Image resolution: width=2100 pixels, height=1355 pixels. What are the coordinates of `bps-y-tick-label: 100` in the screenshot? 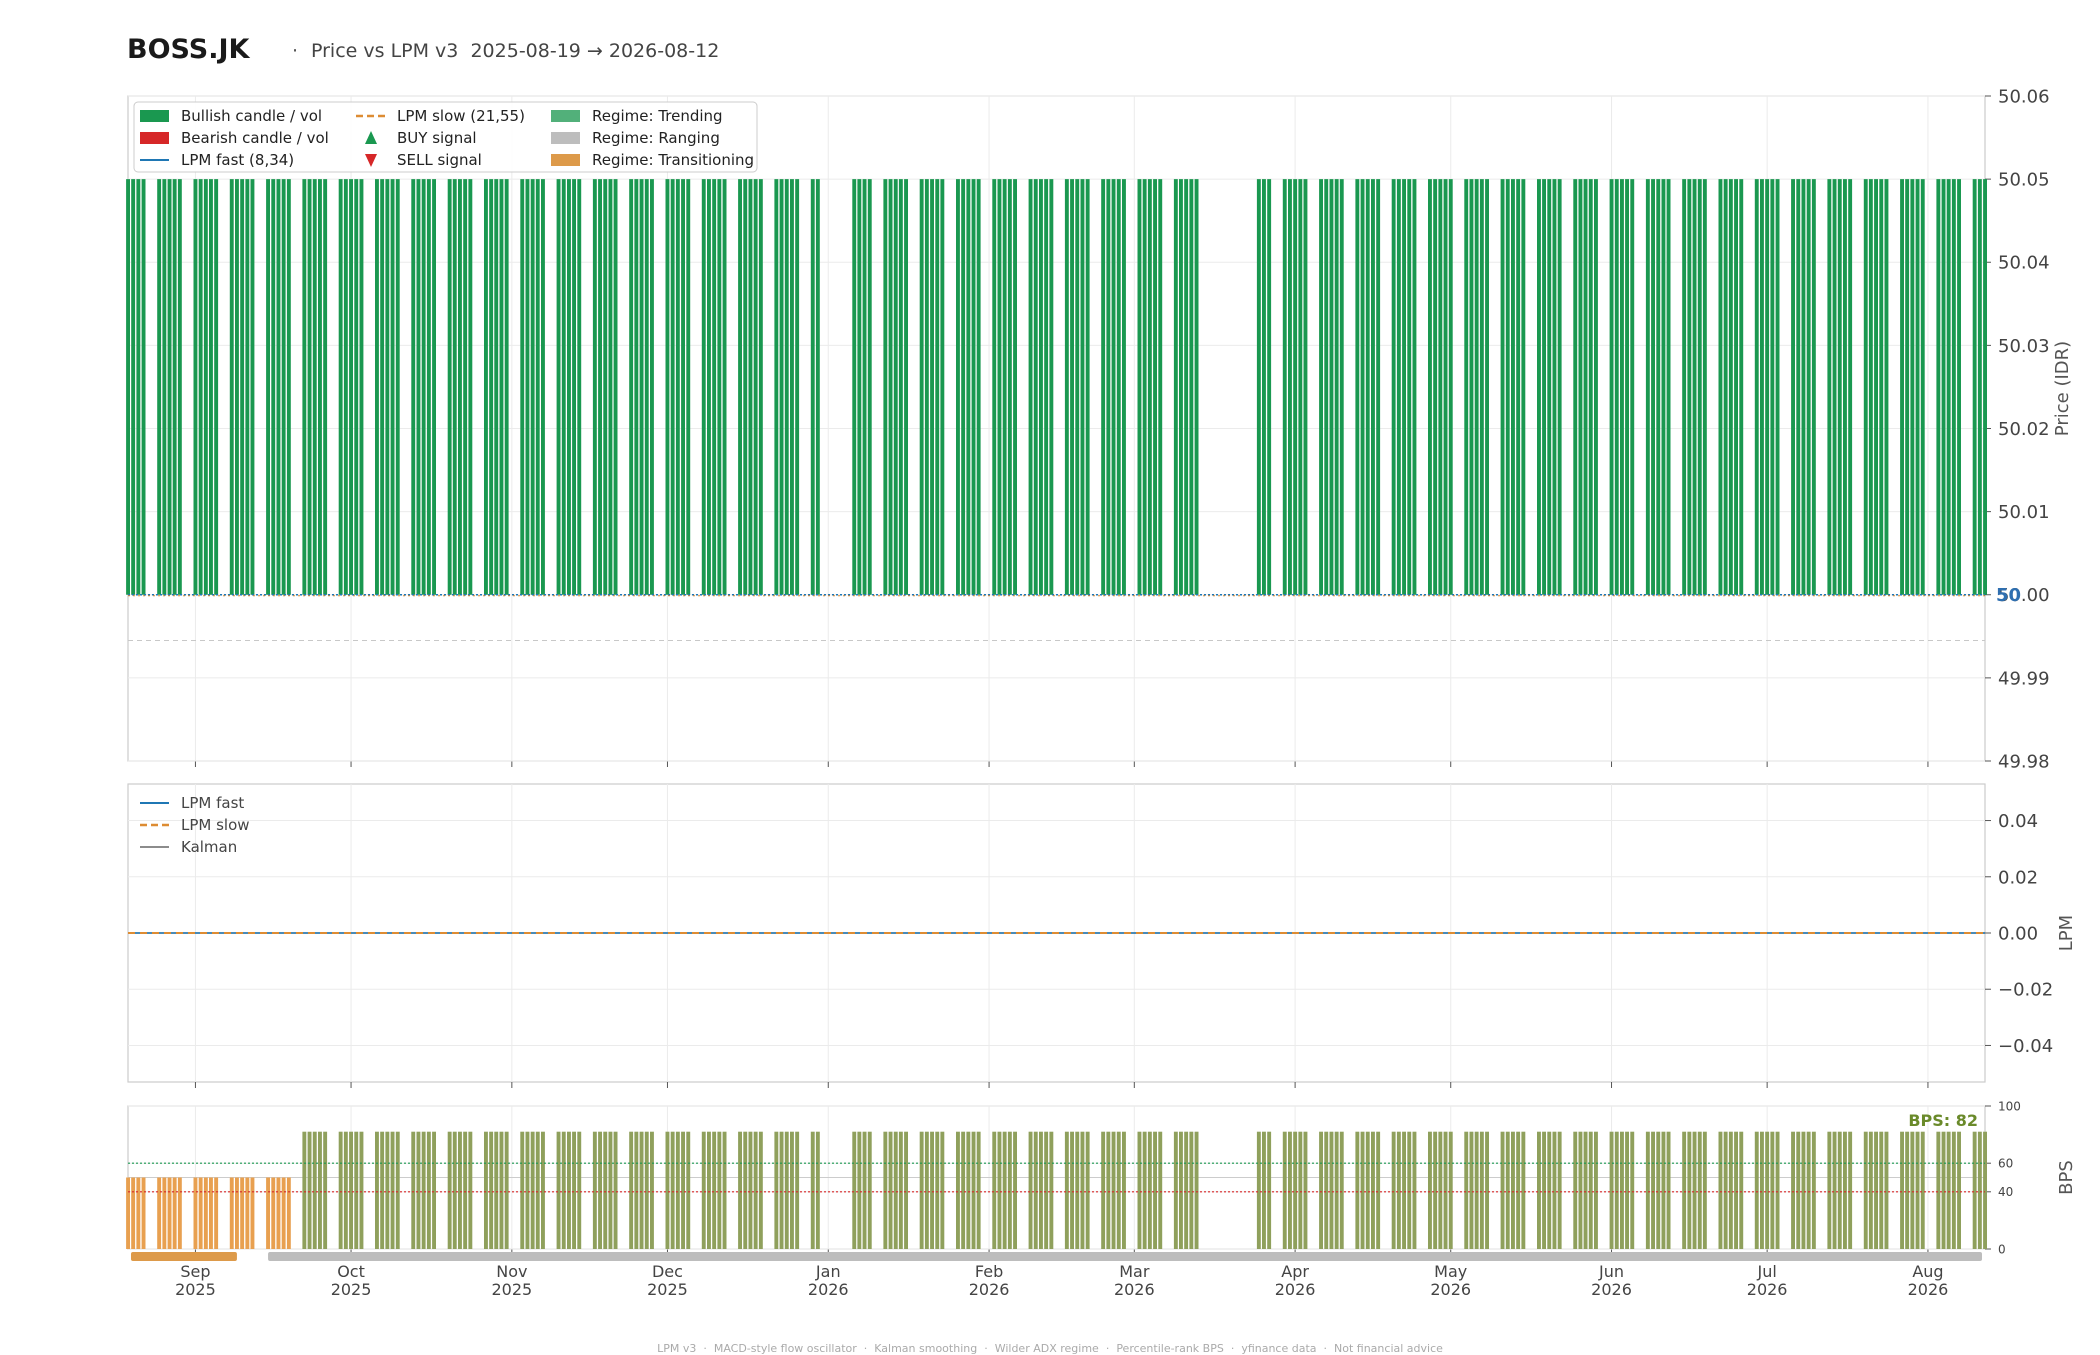 It's located at (2009, 1106).